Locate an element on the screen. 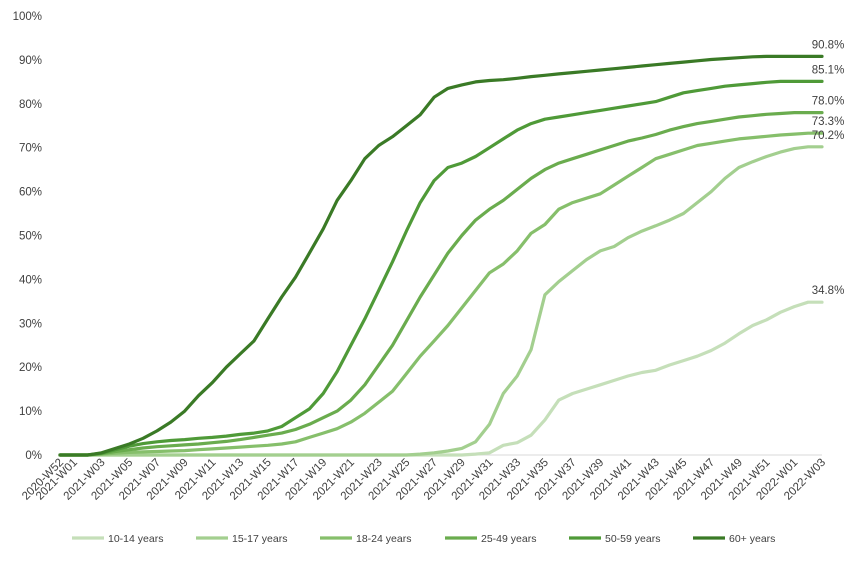  y-axis-ticks: 0% 10% 20% 30% 40% 50% 60% 70% 80% 90% 100% is located at coordinates (27, 236).